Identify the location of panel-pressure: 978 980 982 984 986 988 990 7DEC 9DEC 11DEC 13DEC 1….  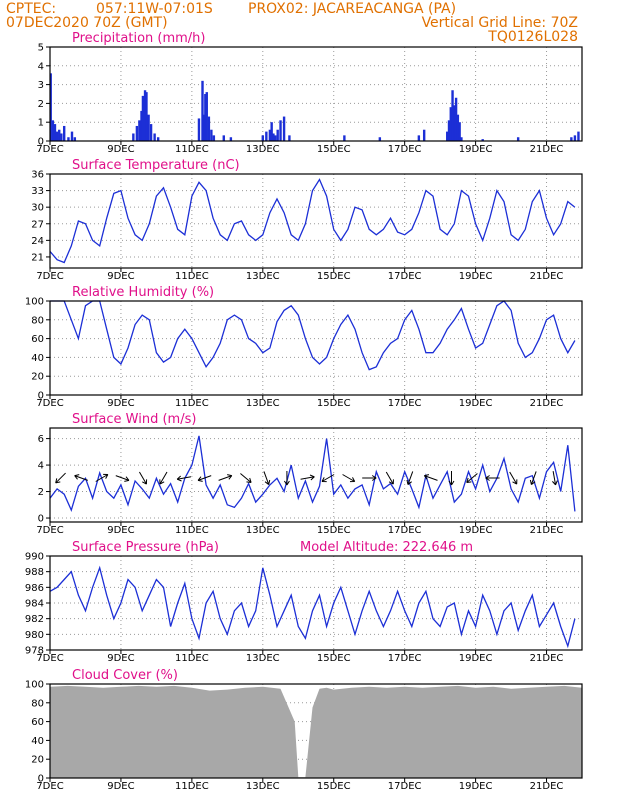
(304, 602).